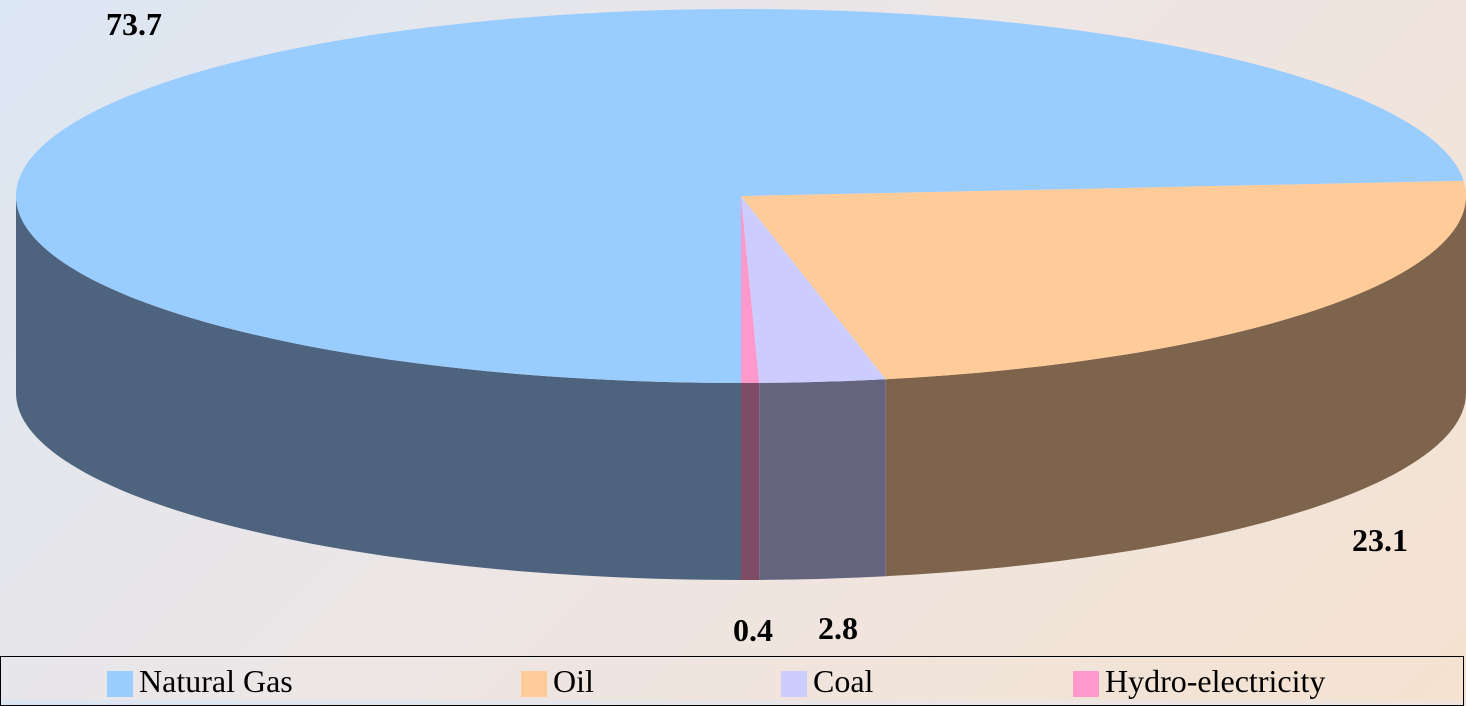 The height and width of the screenshot is (706, 1466). What do you see at coordinates (1103, 280) in the screenshot?
I see `pie-slice-oil` at bounding box center [1103, 280].